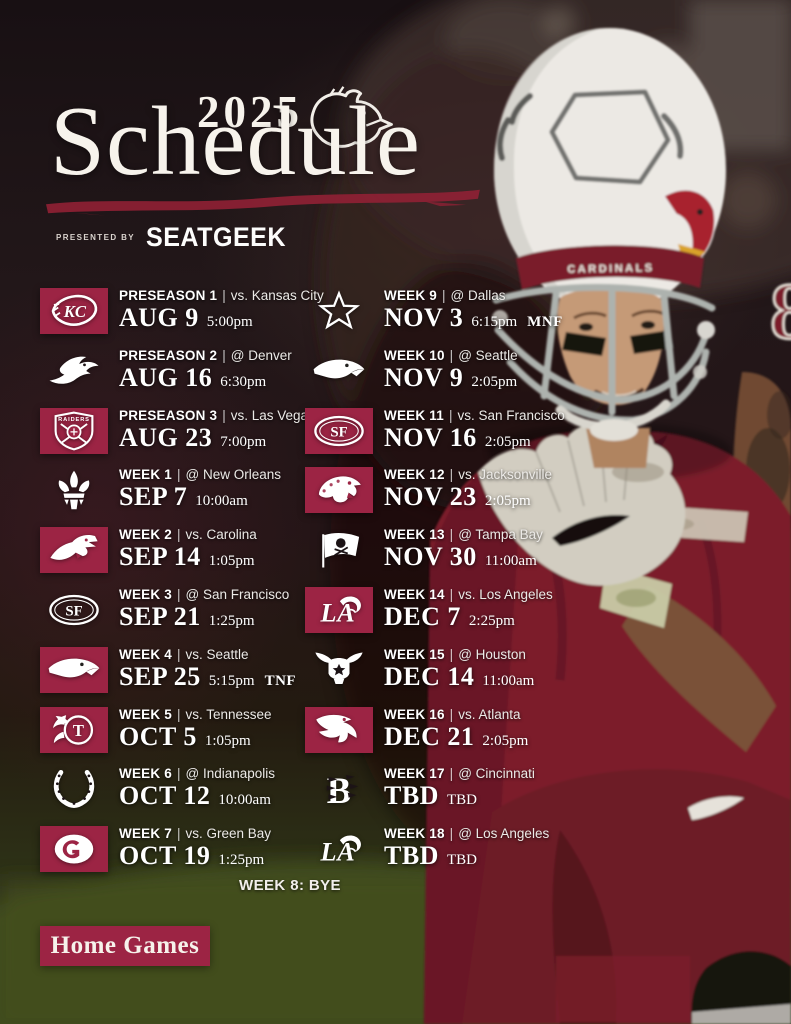  I want to click on game-date: SEP 21, so click(160, 616).